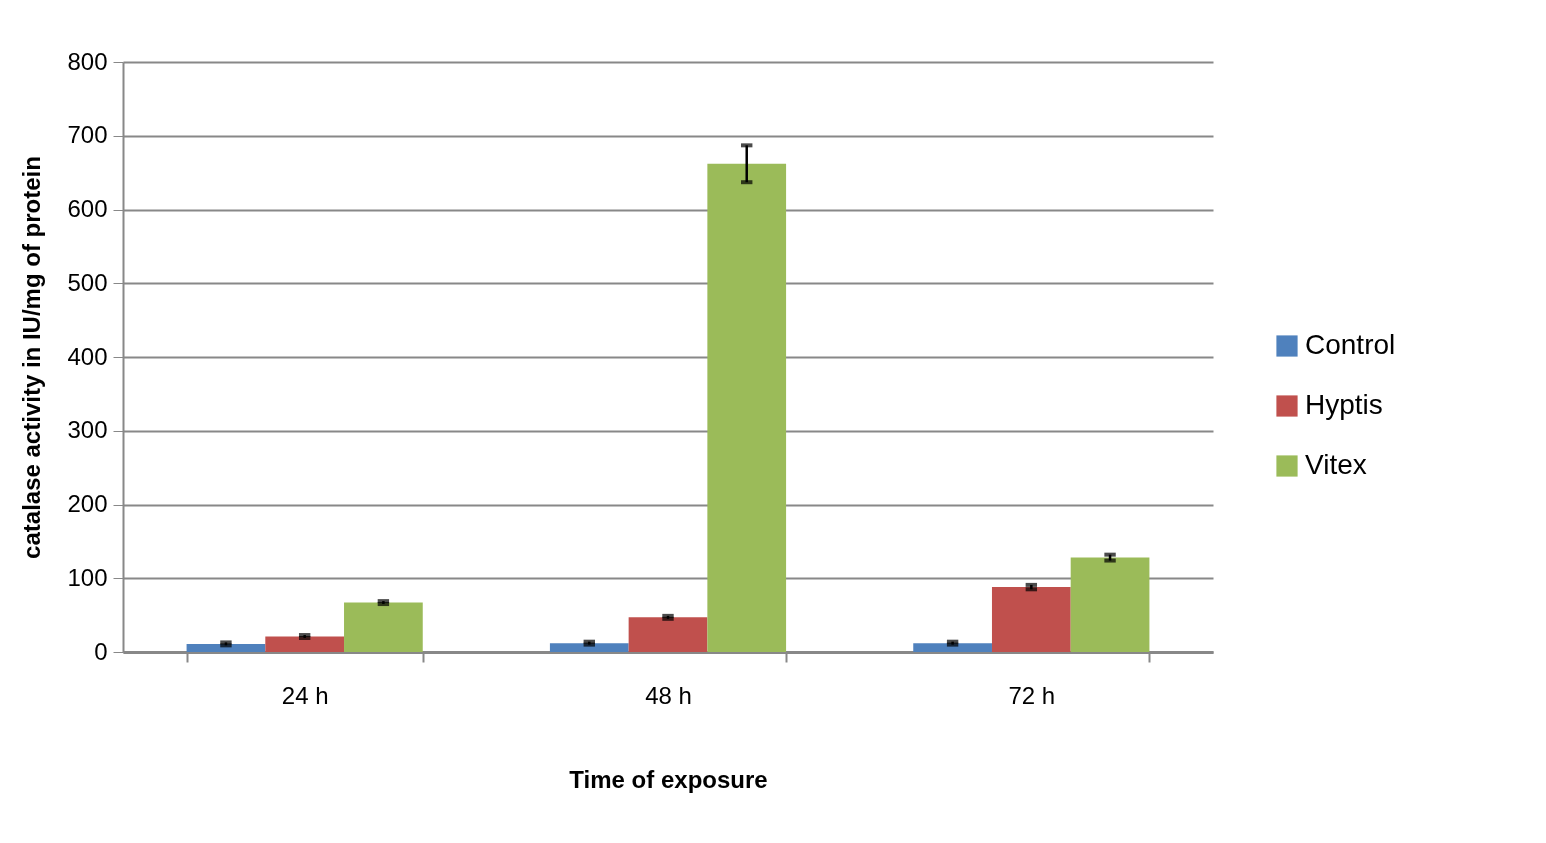 This screenshot has width=1546, height=843. I want to click on y-tick-label: 200, so click(87, 503).